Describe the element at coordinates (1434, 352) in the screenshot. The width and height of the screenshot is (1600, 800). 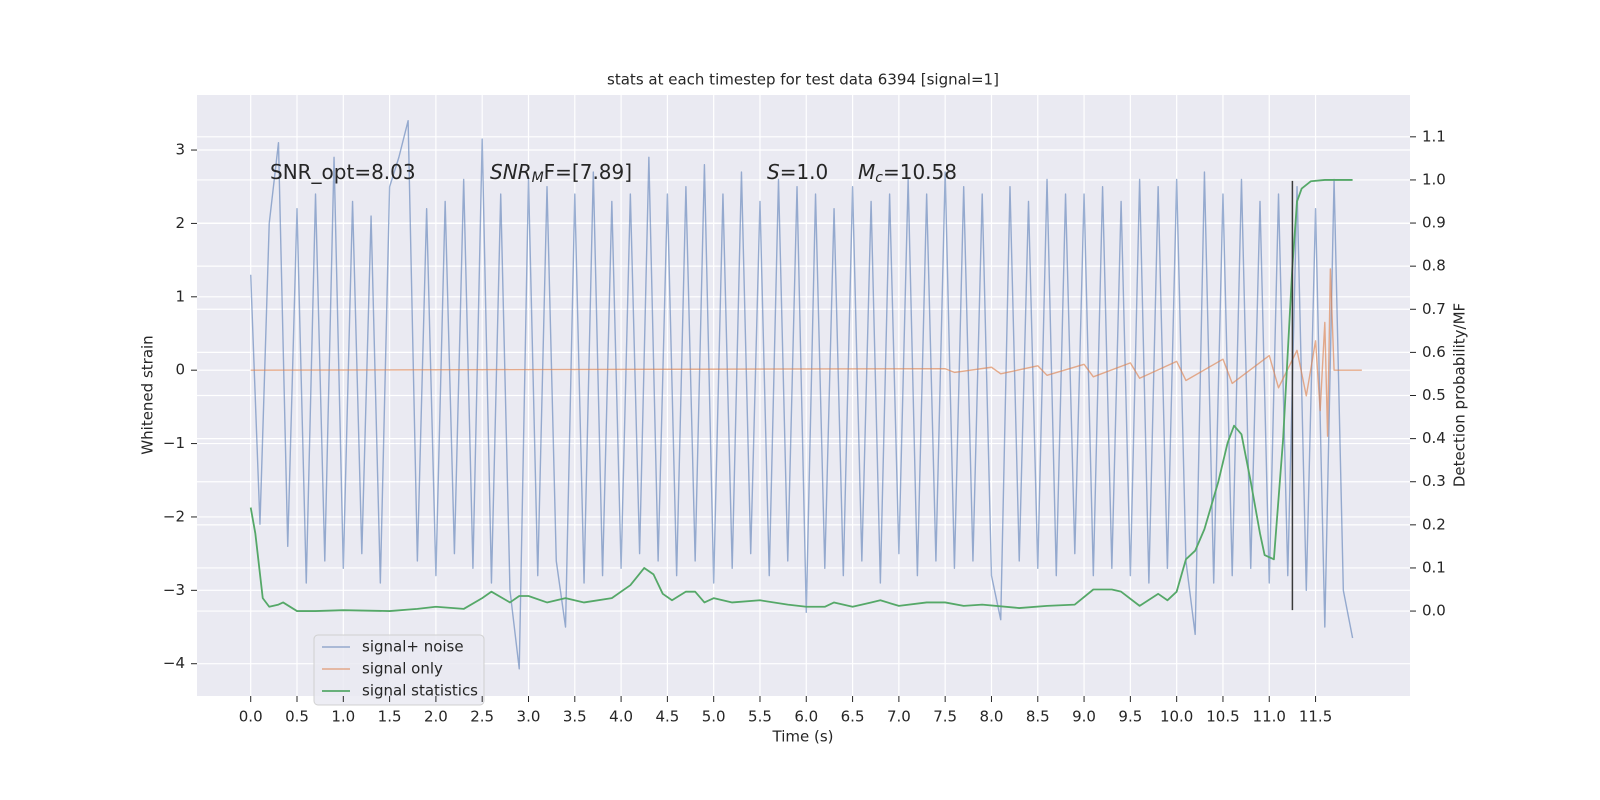
I see `y2-tick-label: 0.6` at that location.